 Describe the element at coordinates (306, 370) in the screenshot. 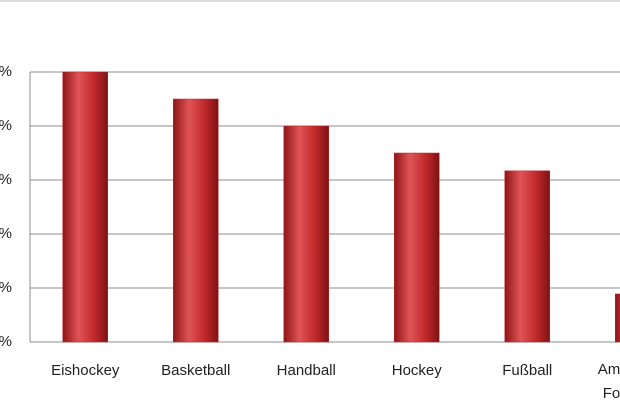

I see `x-tick-label: Handball` at that location.